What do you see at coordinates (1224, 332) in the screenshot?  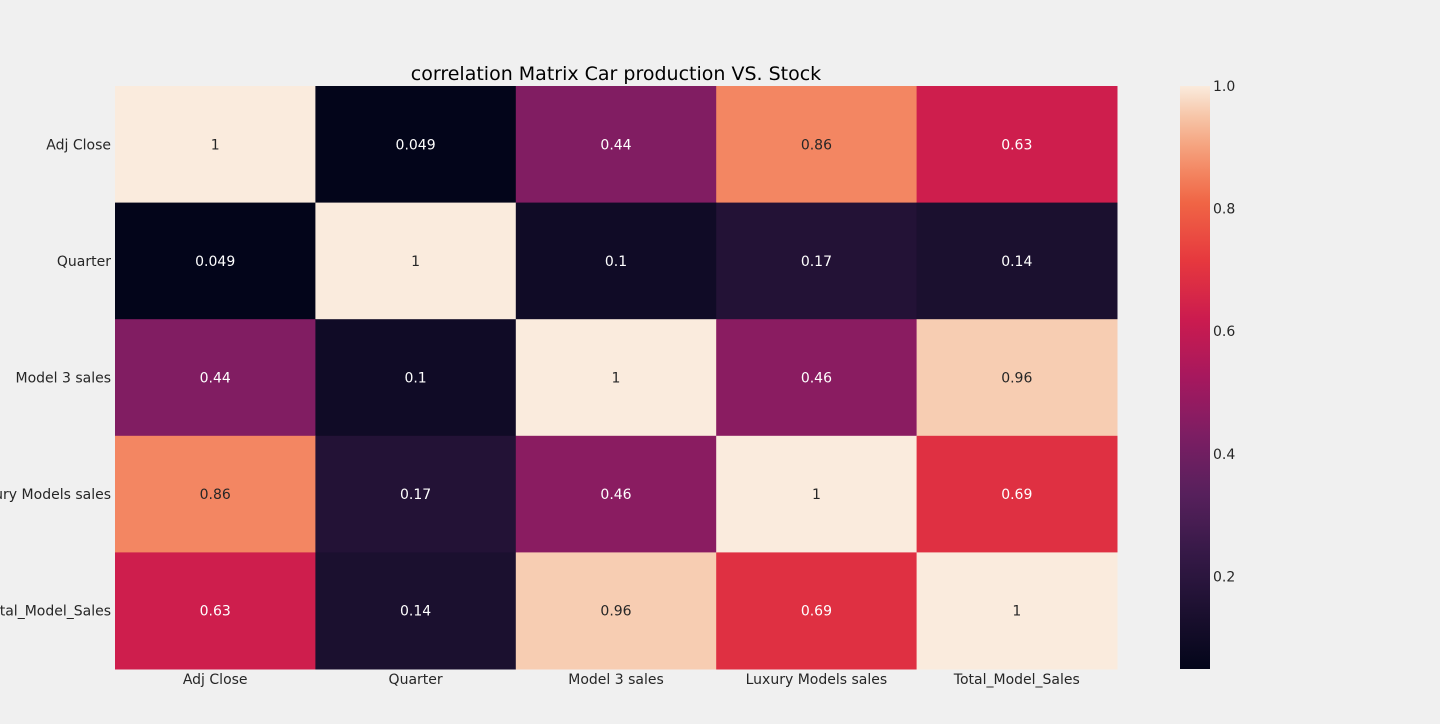 I see `colorbar-tick-label: 0.6` at bounding box center [1224, 332].